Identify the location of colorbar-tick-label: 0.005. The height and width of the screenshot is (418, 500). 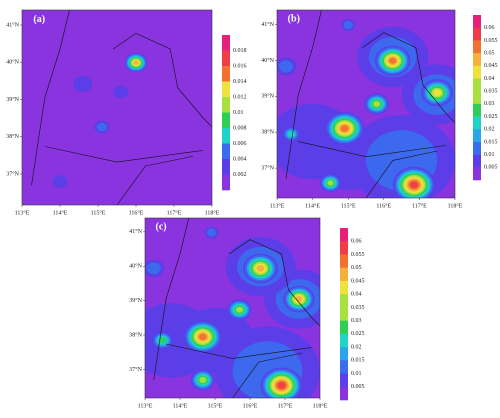
(491, 168).